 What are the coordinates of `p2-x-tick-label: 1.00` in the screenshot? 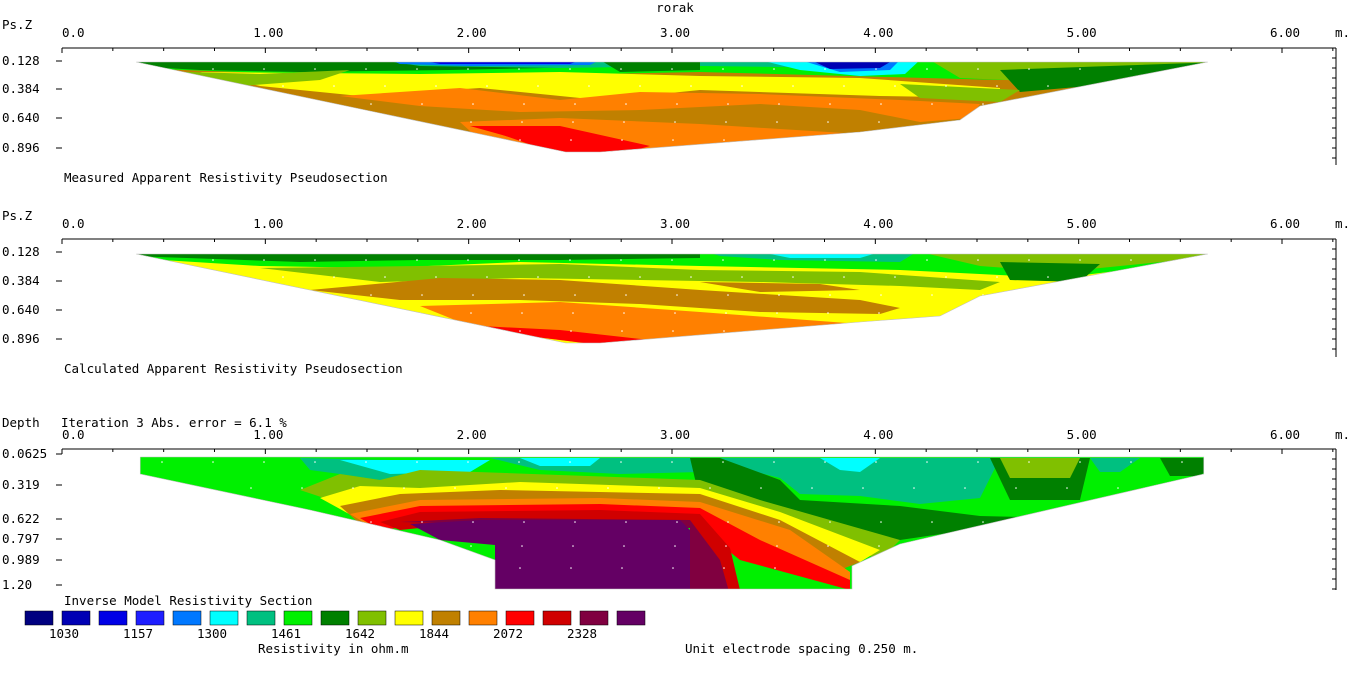 It's located at (268, 223).